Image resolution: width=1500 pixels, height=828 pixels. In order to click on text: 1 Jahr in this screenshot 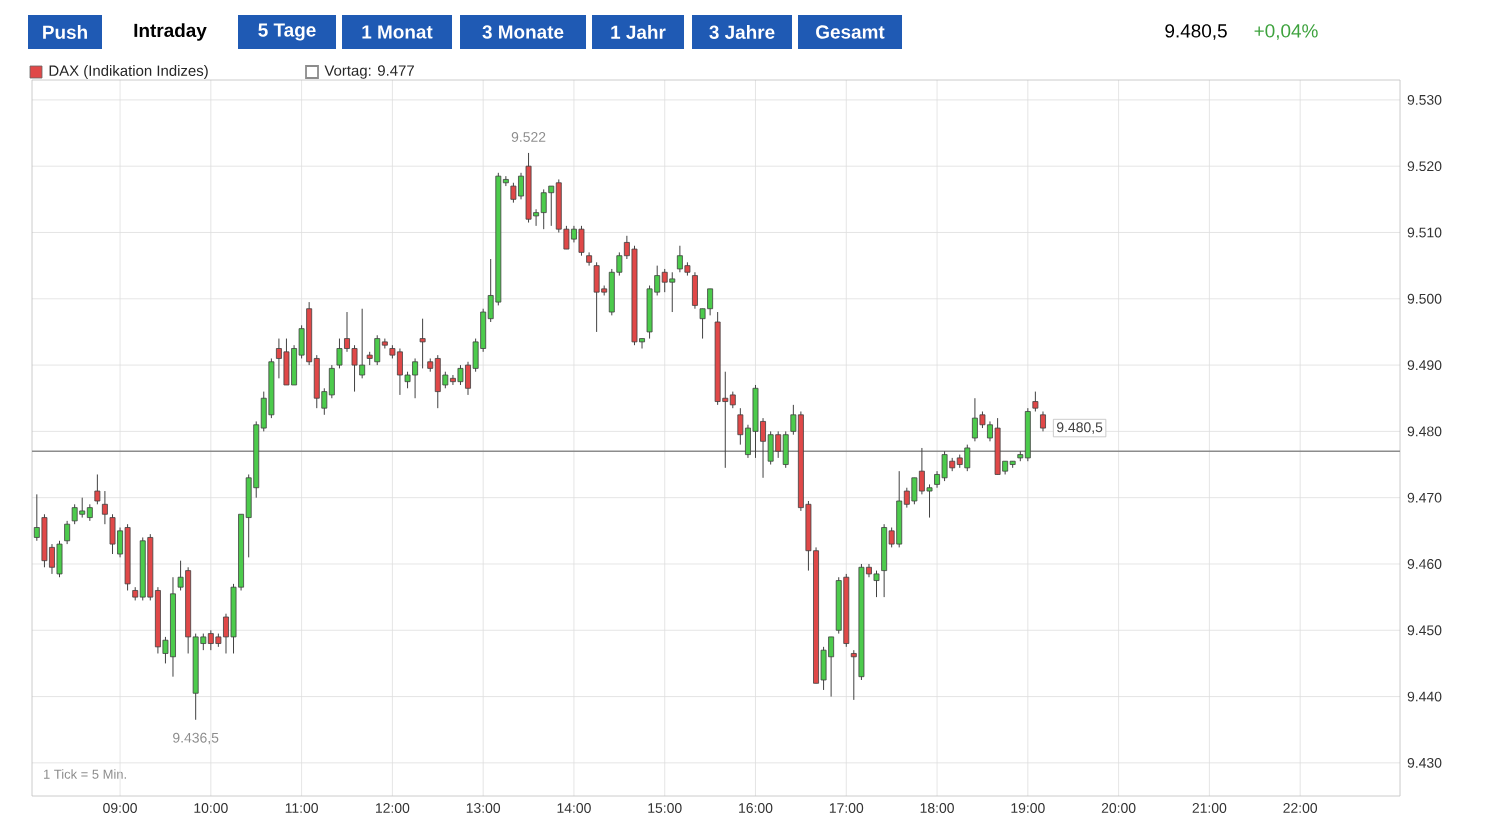, I will do `click(638, 32)`.